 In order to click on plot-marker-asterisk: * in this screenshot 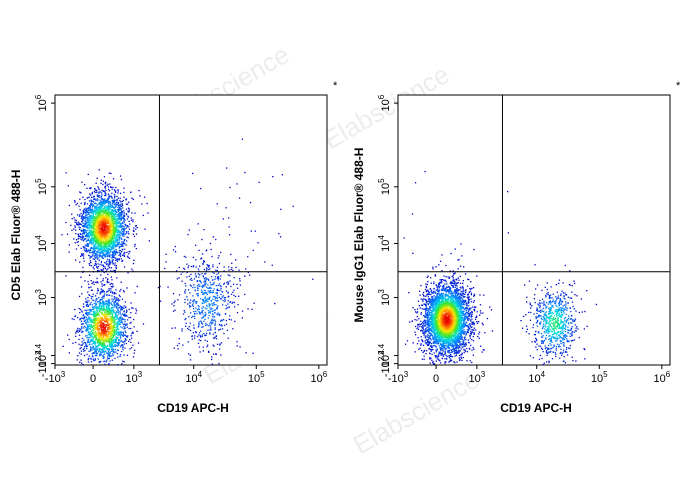, I will do `click(335, 86)`.